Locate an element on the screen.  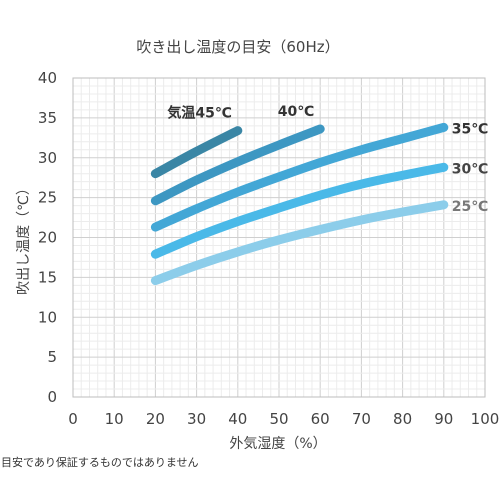
x-tick-label: 30 is located at coordinates (196, 419).